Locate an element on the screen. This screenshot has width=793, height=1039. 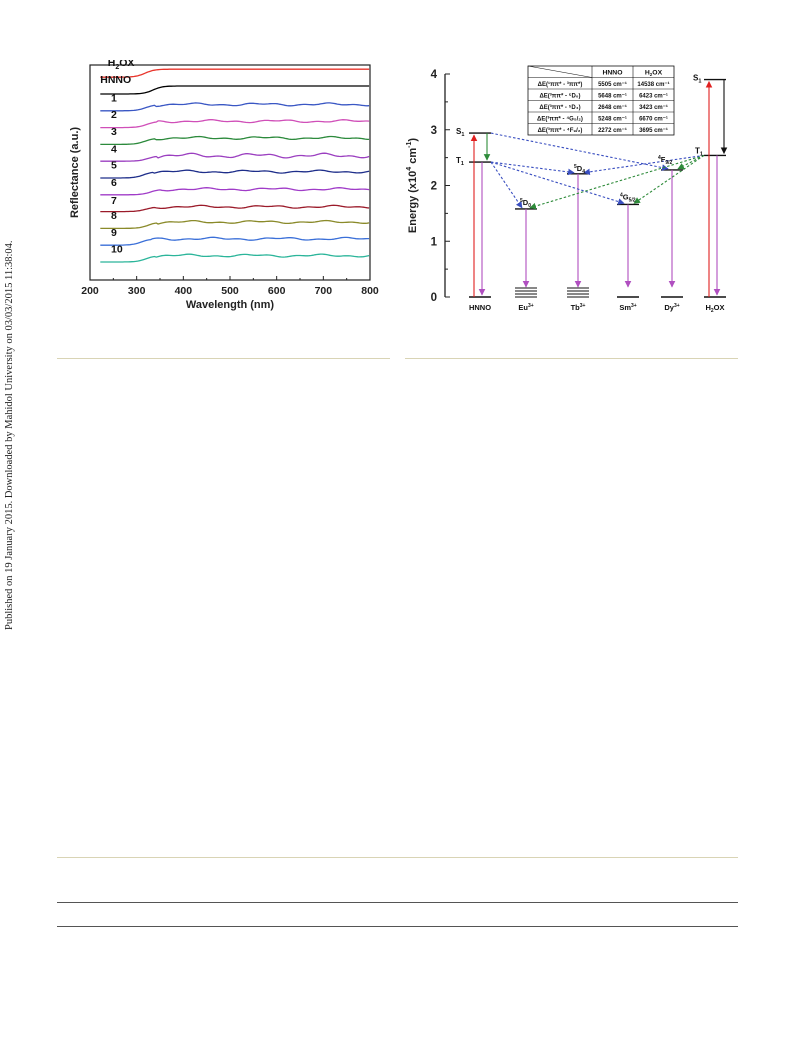
x-label-tb: Tb3+ is located at coordinates (578, 307).